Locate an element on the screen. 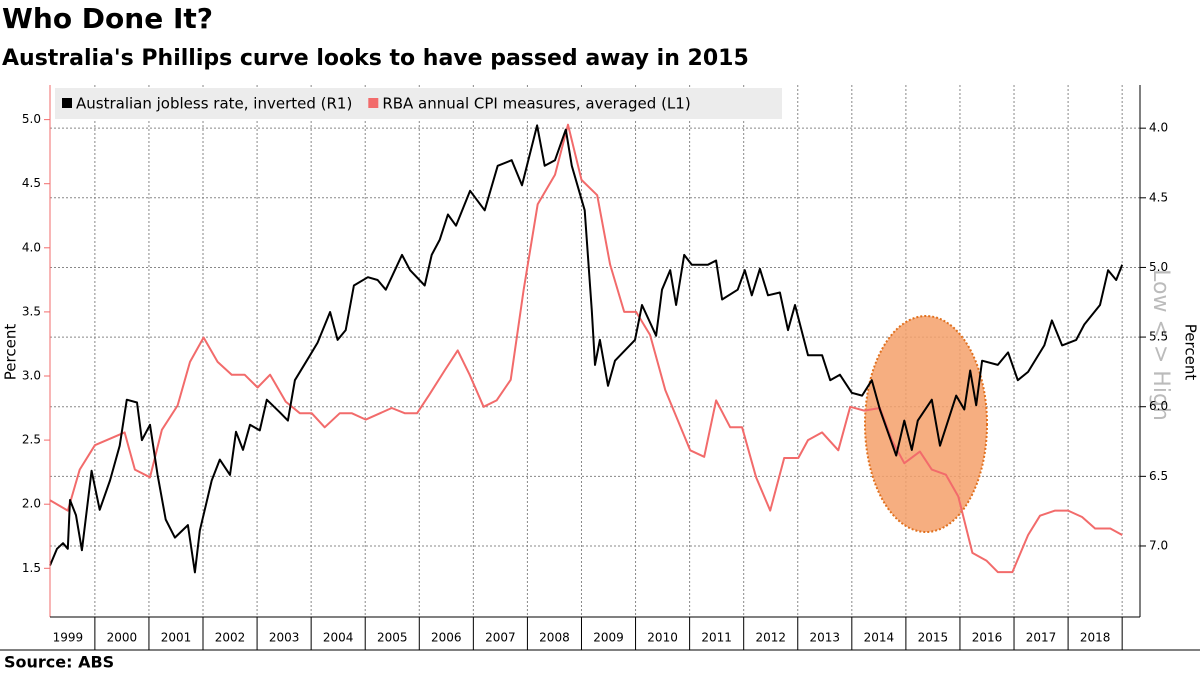 The height and width of the screenshot is (675, 1200). y-tick-label: 3.5 is located at coordinates (31, 311).